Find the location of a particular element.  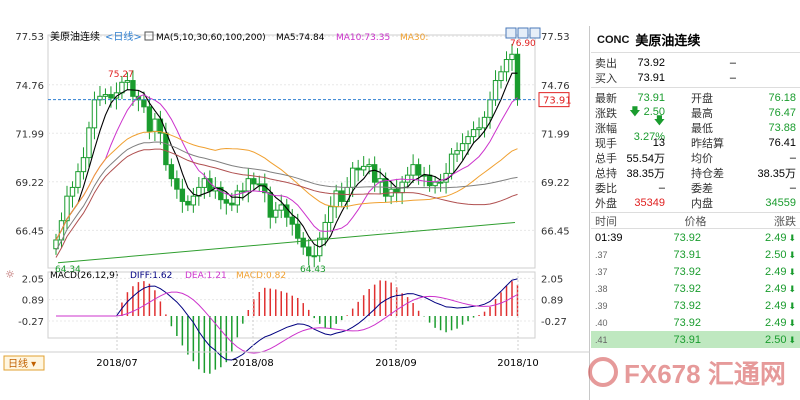

oi-diff-label: 持仓差 is located at coordinates (707, 173).